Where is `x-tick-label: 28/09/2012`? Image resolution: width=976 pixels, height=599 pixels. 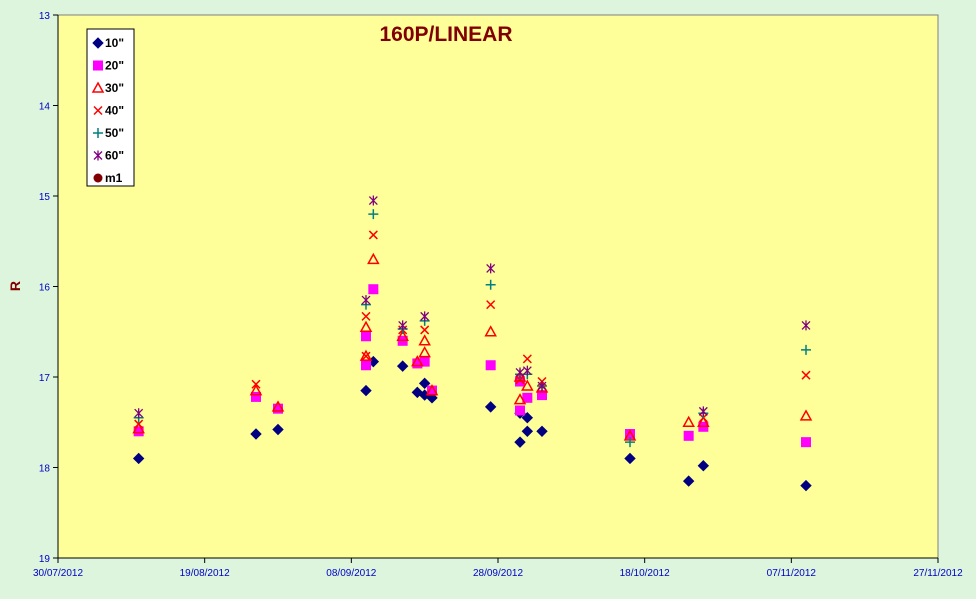 x-tick-label: 28/09/2012 is located at coordinates (498, 573).